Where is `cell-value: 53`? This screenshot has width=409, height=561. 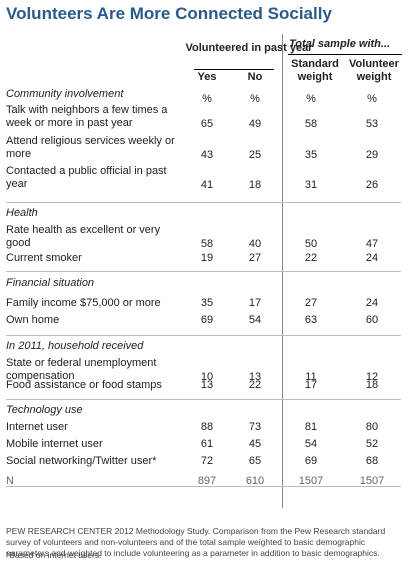
cell-value: 53 is located at coordinates (372, 124).